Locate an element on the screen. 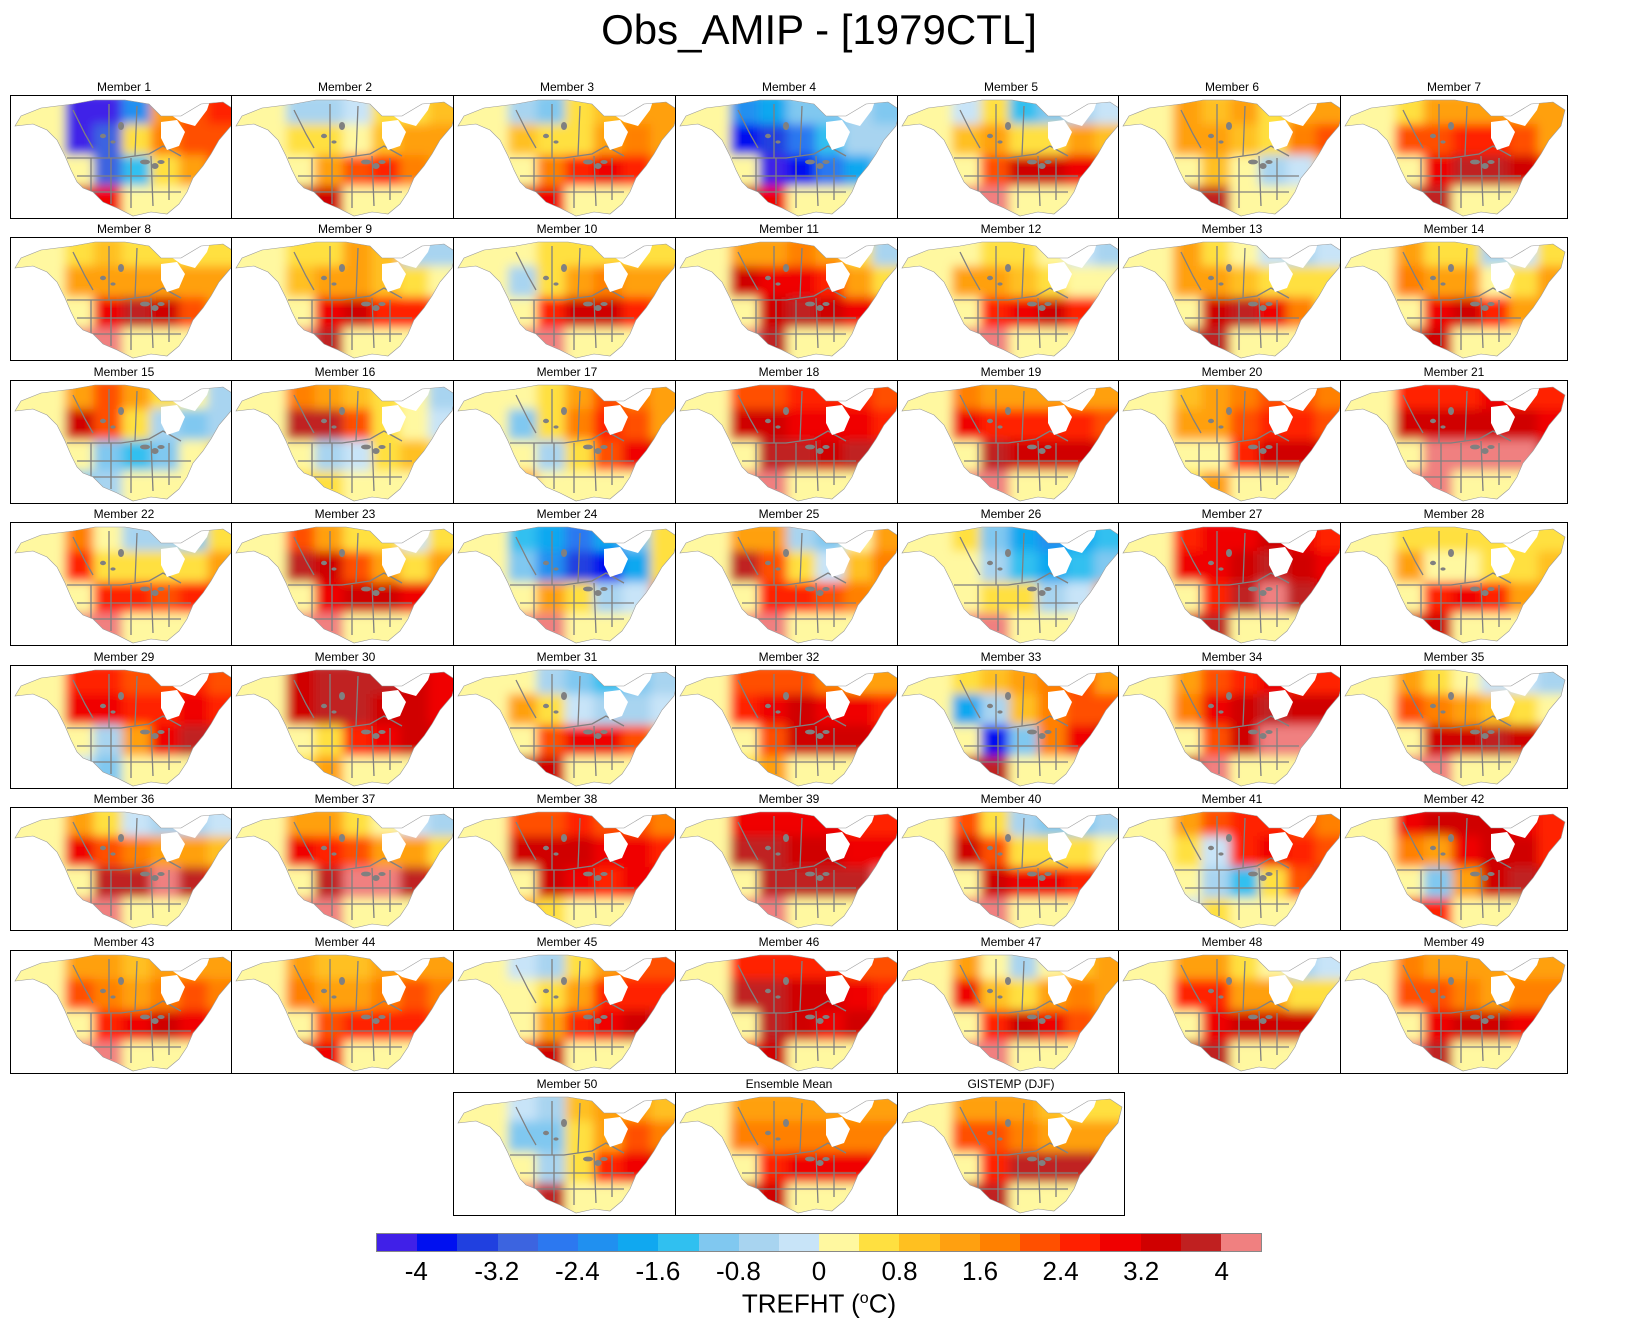  colorbar-swatch is located at coordinates (1120, 1242).